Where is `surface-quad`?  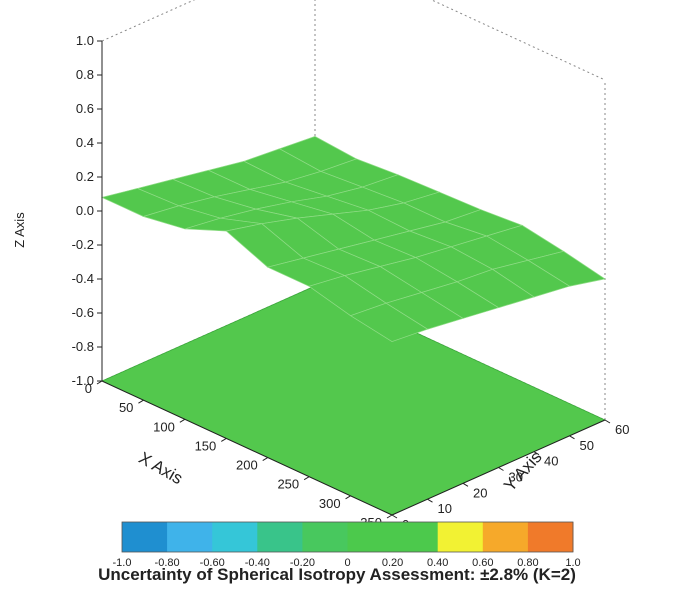 surface-quad is located at coordinates (389, 322).